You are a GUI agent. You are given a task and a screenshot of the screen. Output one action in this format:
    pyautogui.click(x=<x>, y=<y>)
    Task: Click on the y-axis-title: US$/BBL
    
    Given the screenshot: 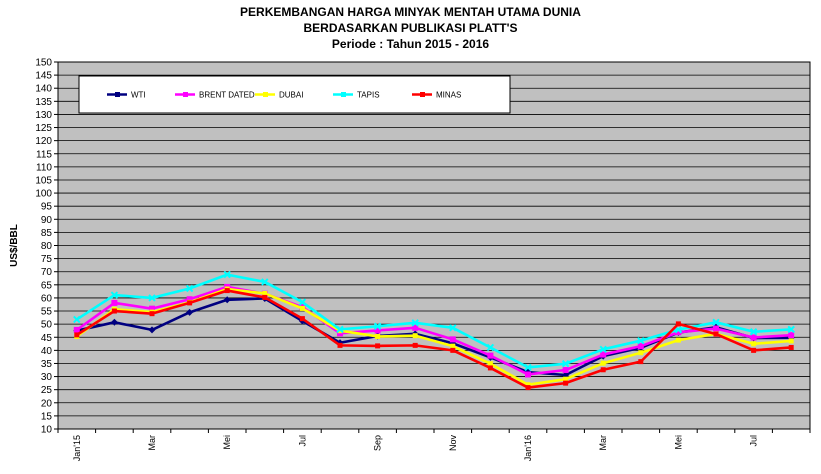 What is the action you would take?
    pyautogui.click(x=14, y=245)
    